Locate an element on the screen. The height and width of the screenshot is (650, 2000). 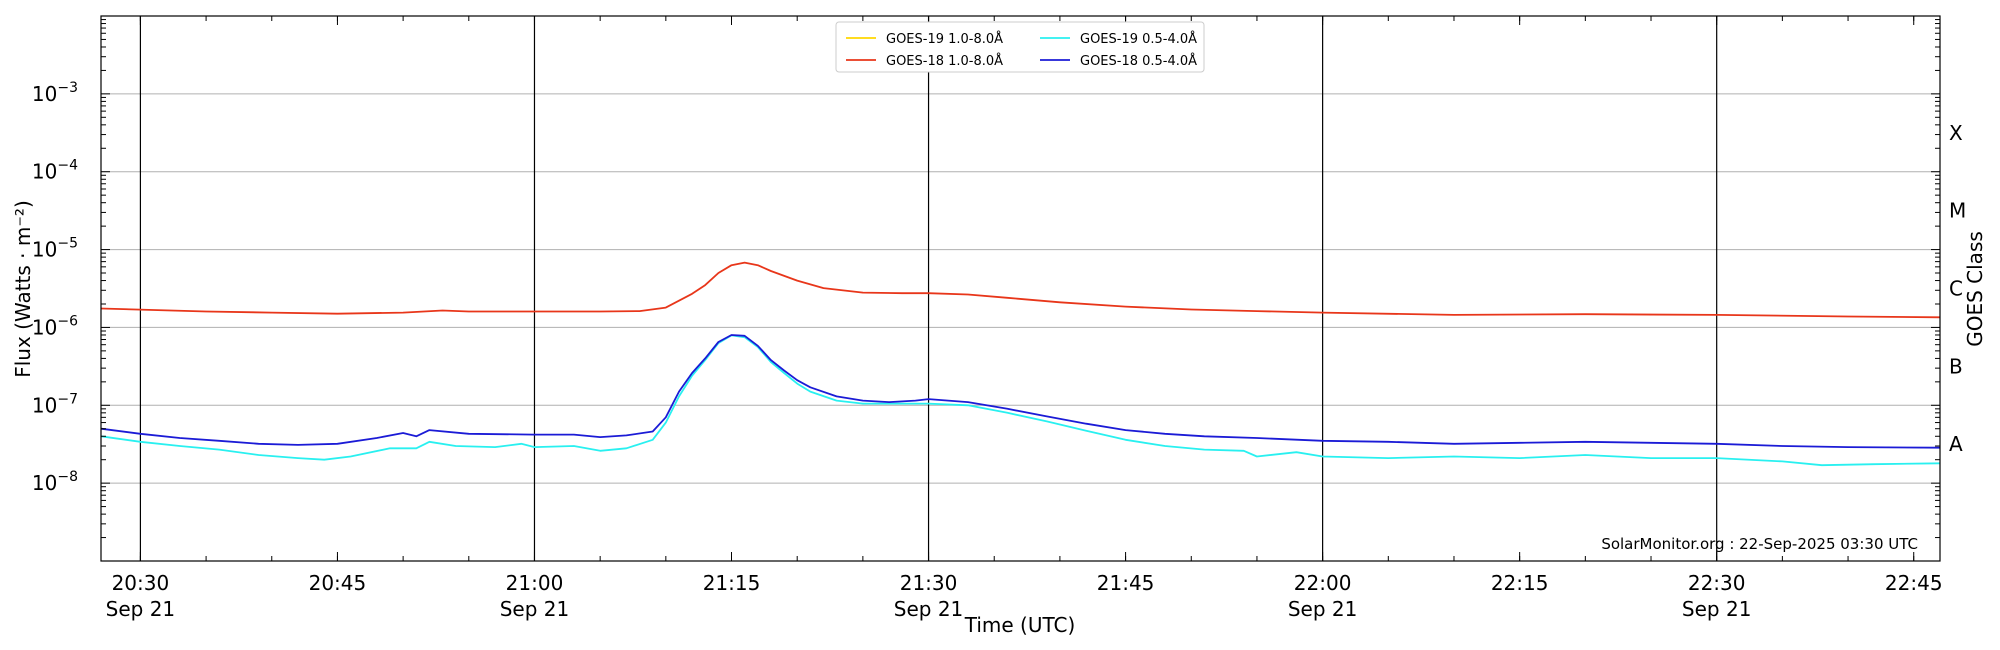
goes-class-label: X is located at coordinates (1956, 133).